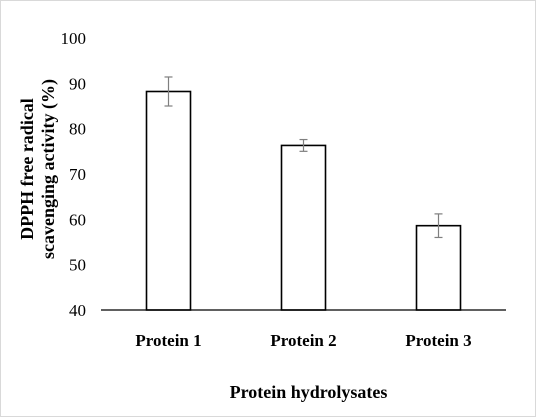  Describe the element at coordinates (27, 169) in the screenshot. I see `y-axis-title-line: DPPH free radical` at that location.